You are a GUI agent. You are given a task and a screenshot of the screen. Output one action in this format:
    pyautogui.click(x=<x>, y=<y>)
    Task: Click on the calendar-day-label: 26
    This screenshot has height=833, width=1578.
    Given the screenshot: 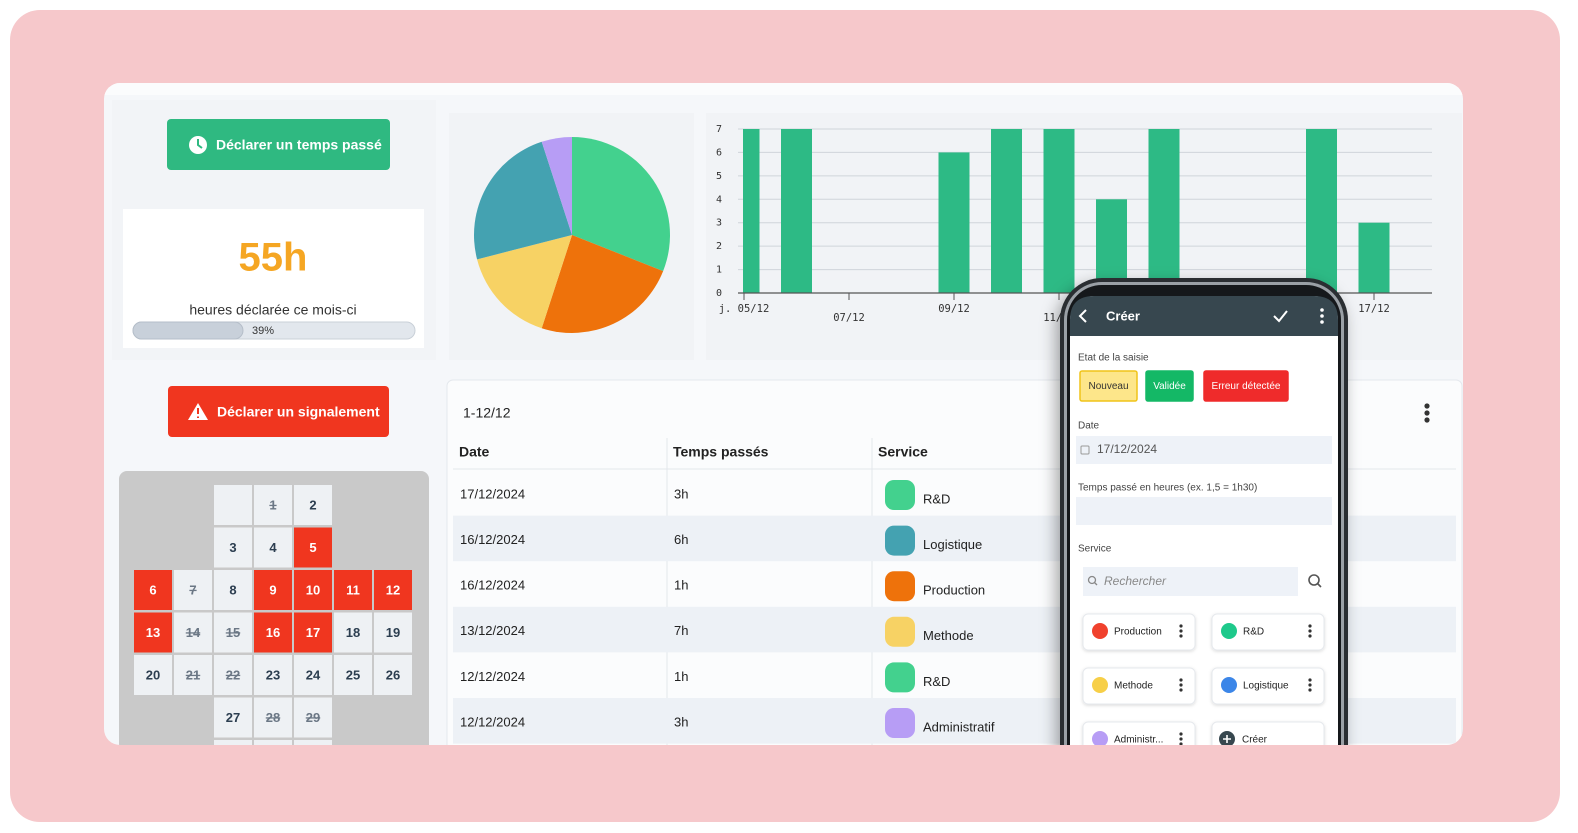 What is the action you would take?
    pyautogui.click(x=393, y=674)
    